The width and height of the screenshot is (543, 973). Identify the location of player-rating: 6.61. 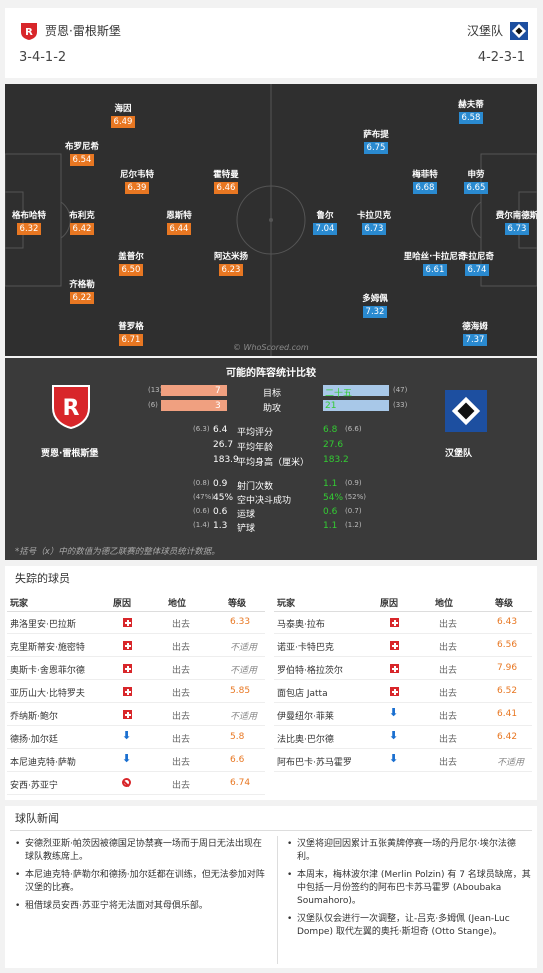
(435, 270).